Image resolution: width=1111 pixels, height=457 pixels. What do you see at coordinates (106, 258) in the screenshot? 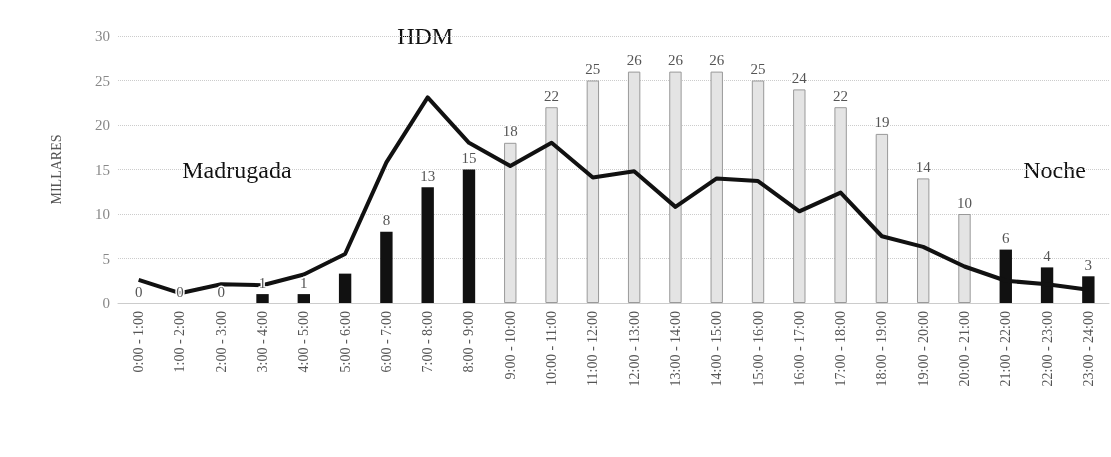
I see `y-tick-label: 5` at bounding box center [106, 258].